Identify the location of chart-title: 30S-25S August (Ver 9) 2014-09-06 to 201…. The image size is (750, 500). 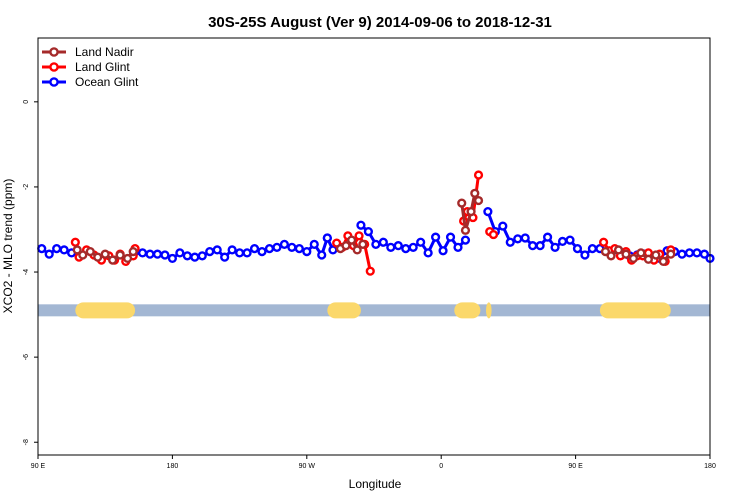
(380, 22).